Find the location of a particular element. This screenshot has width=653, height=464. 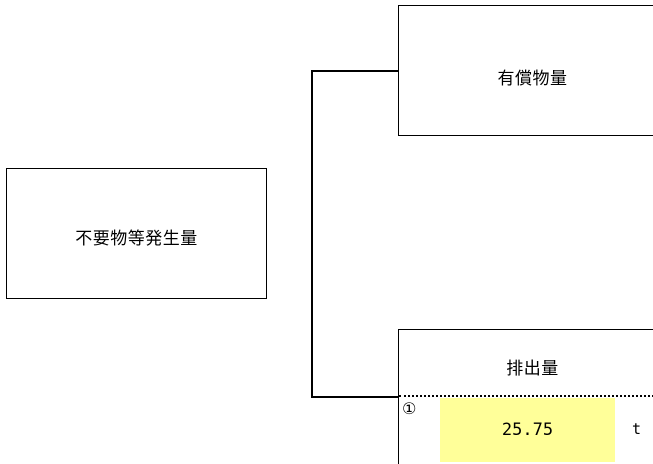

dotted-separator is located at coordinates (526, 396).